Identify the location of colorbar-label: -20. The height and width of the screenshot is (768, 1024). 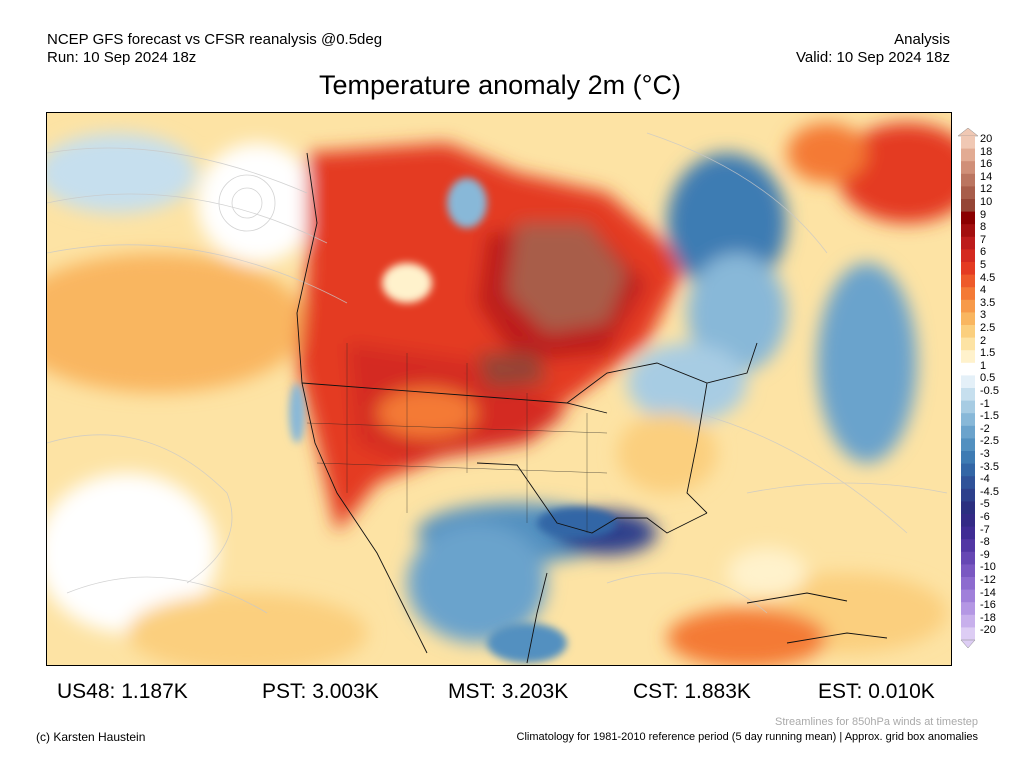
(988, 630).